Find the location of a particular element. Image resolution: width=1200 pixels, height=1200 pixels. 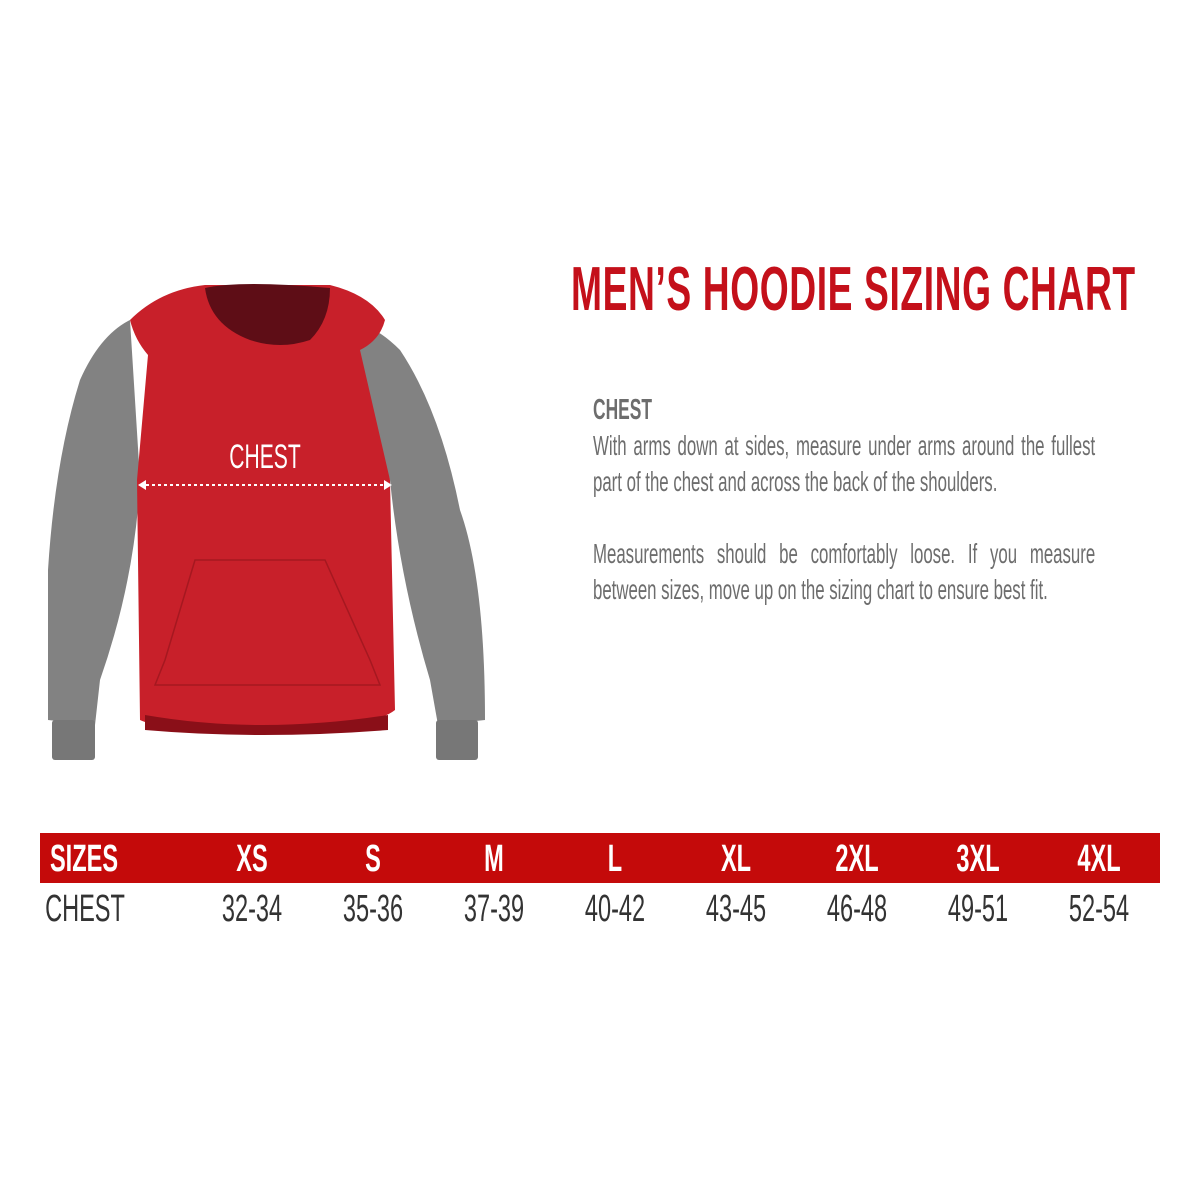

header-size: 2XL is located at coordinates (857, 859).